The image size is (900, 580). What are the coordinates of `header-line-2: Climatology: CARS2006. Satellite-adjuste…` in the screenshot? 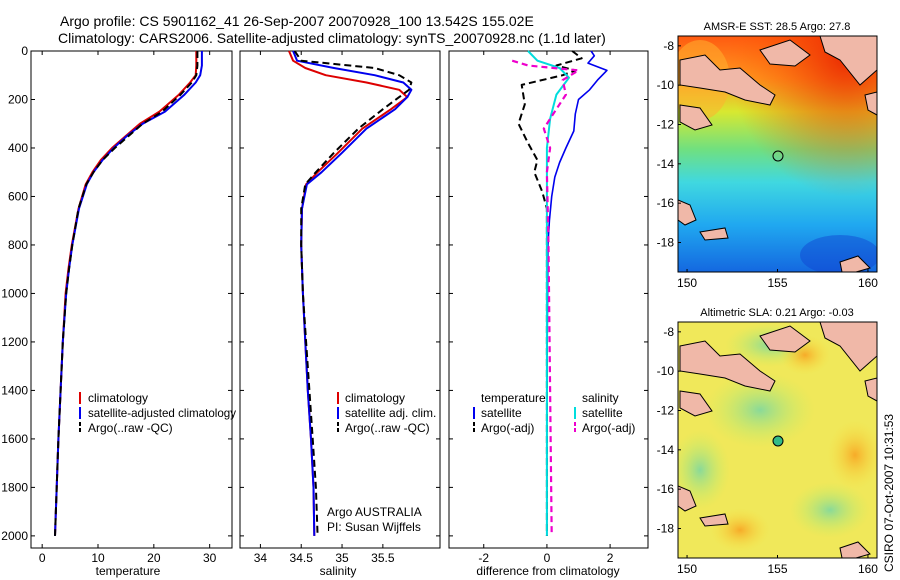 It's located at (332, 38).